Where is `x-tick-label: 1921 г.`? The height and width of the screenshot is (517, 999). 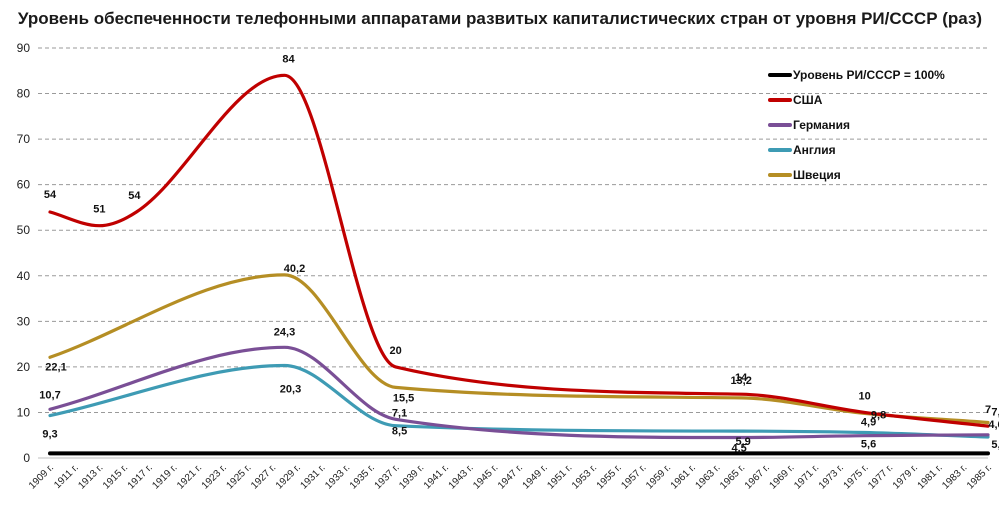 x-tick-label: 1921 г. is located at coordinates (189, 476).